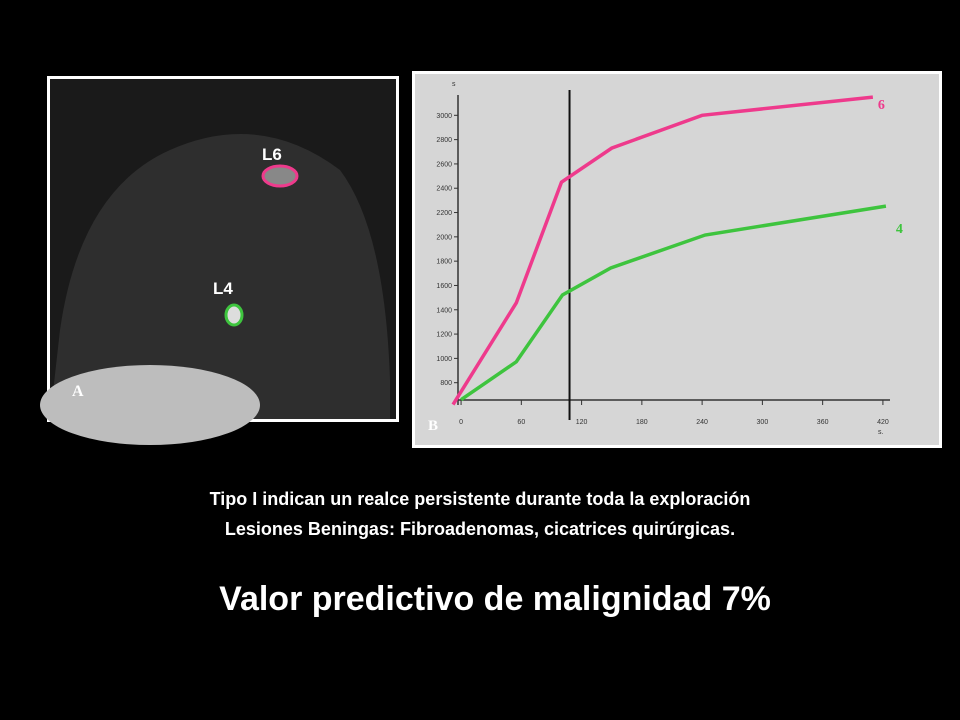  I want to click on x-tick-label: 180, so click(642, 422).